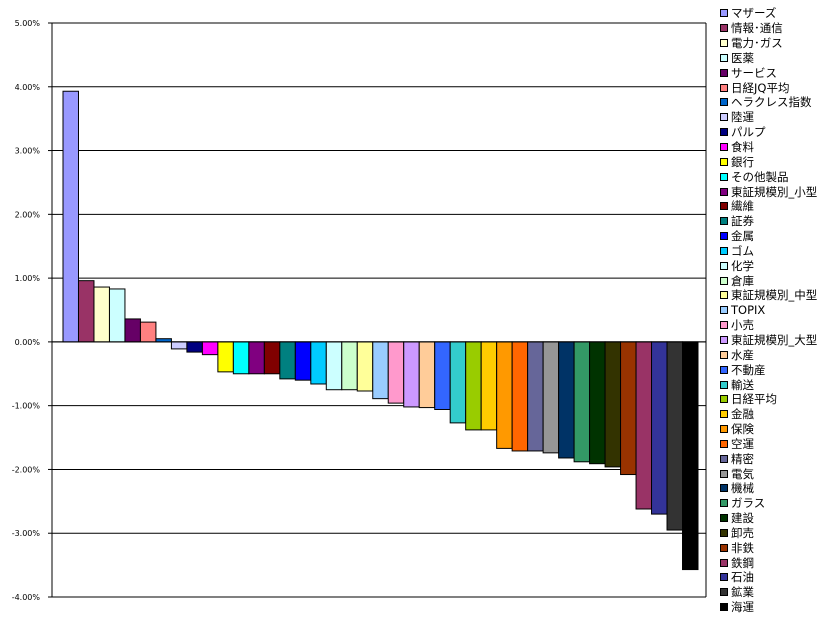 The image size is (834, 622). I want to click on y-tick-label: -3.00%, so click(26, 533).